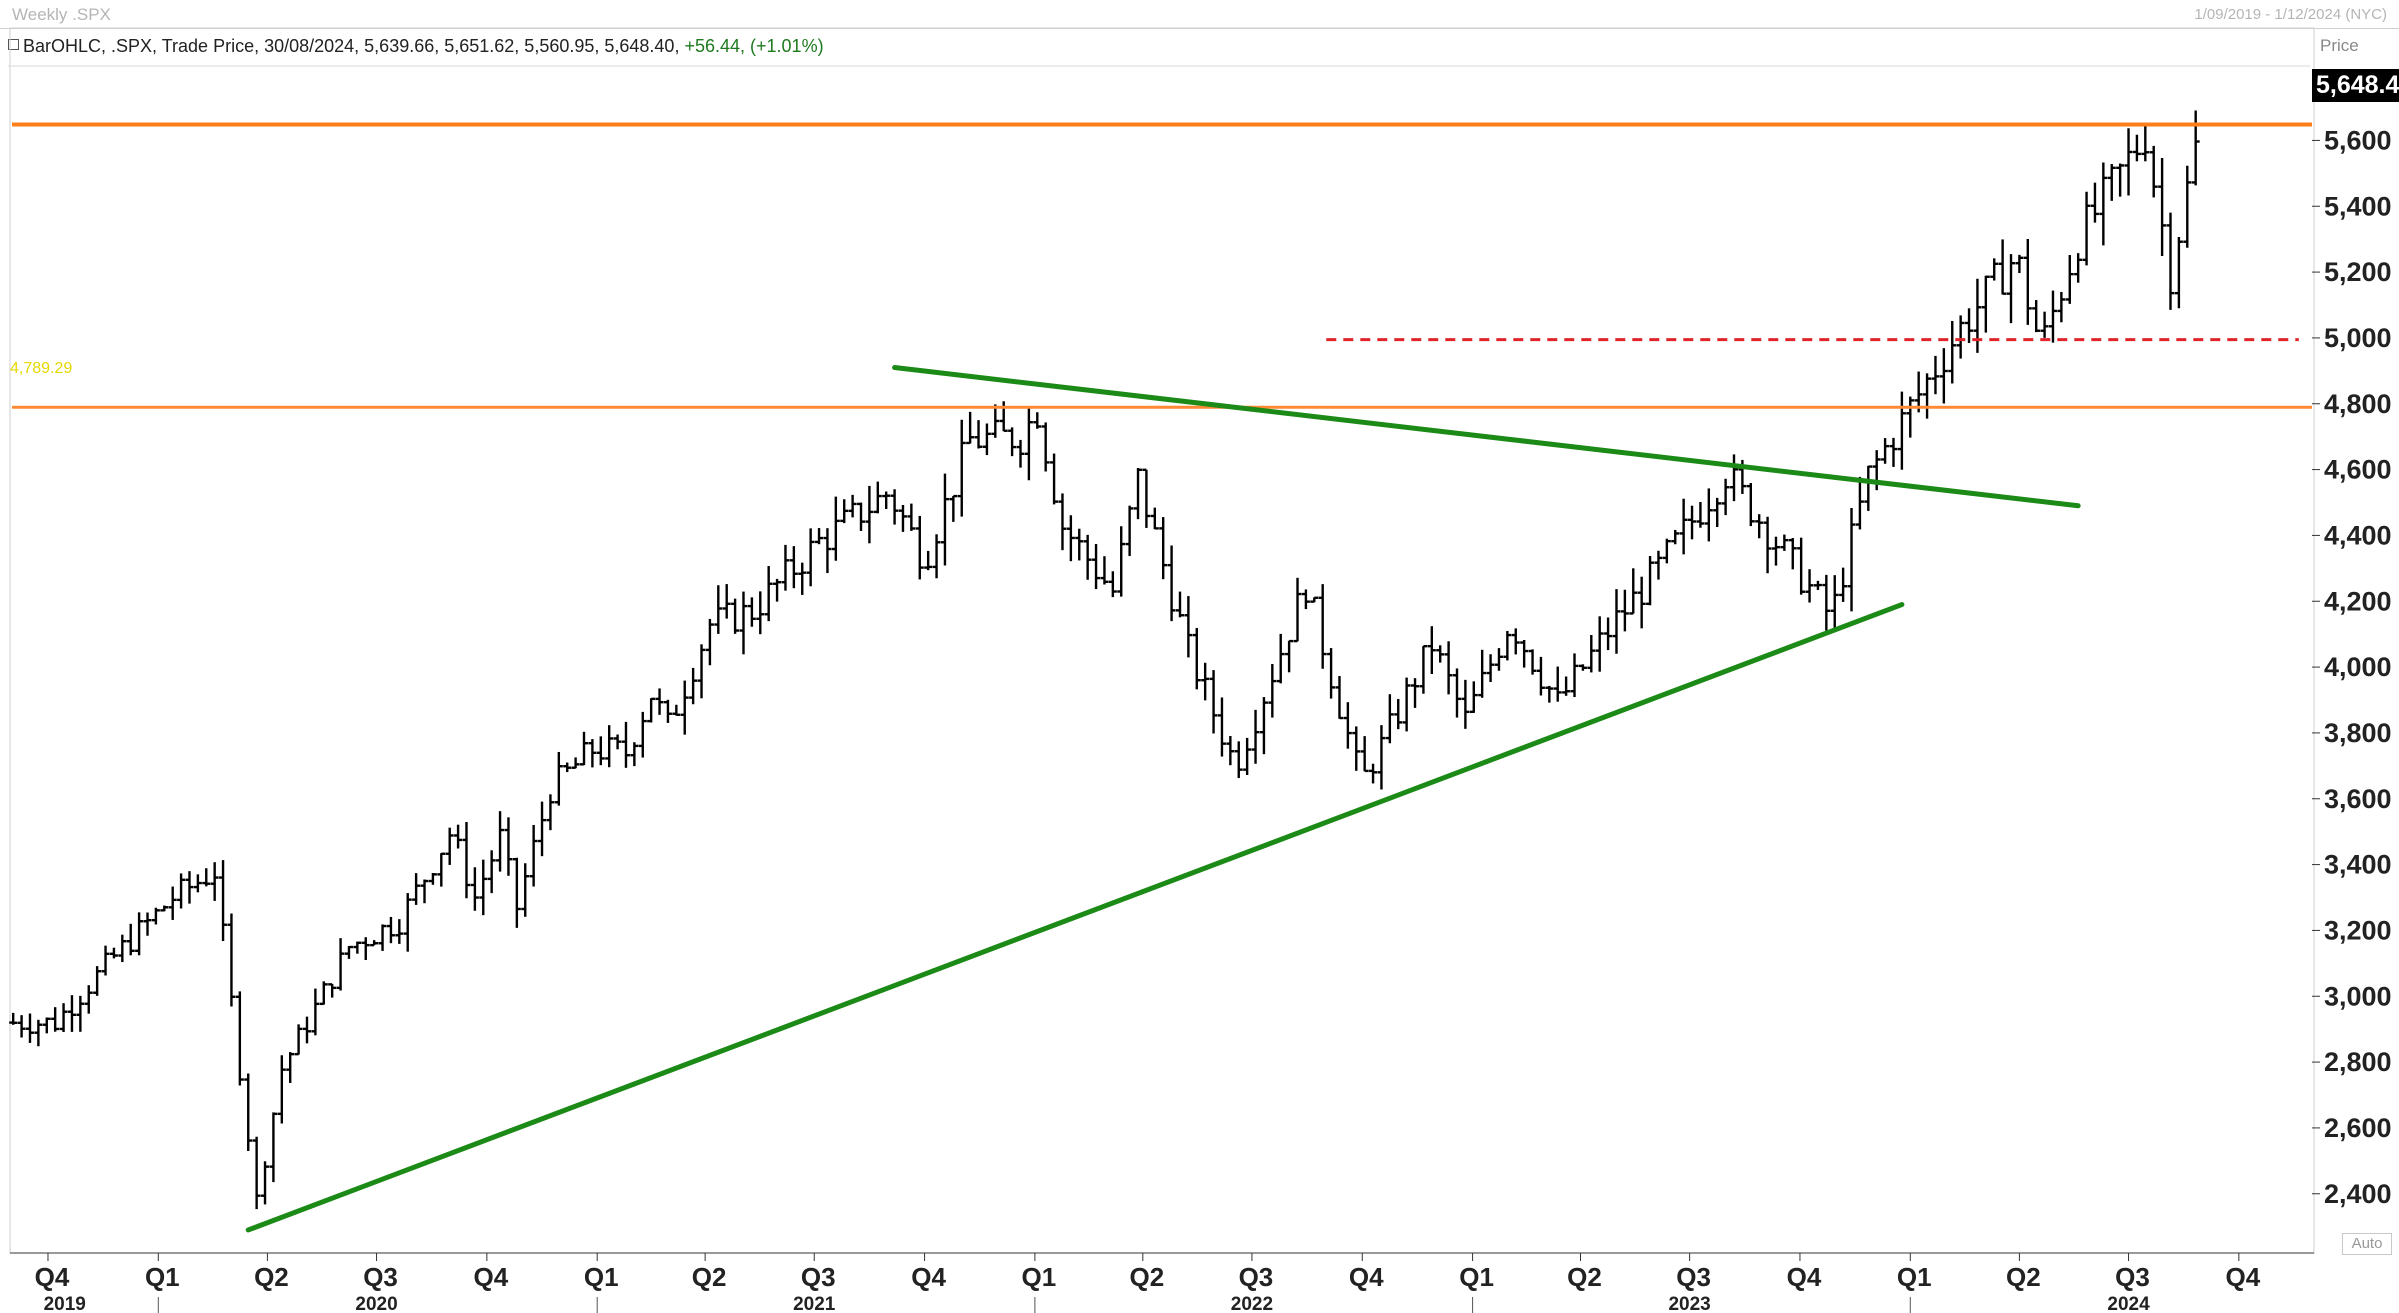 This screenshot has height=1313, width=2399. What do you see at coordinates (2358, 1062) in the screenshot?
I see `y-tick-label: 2,800` at bounding box center [2358, 1062].